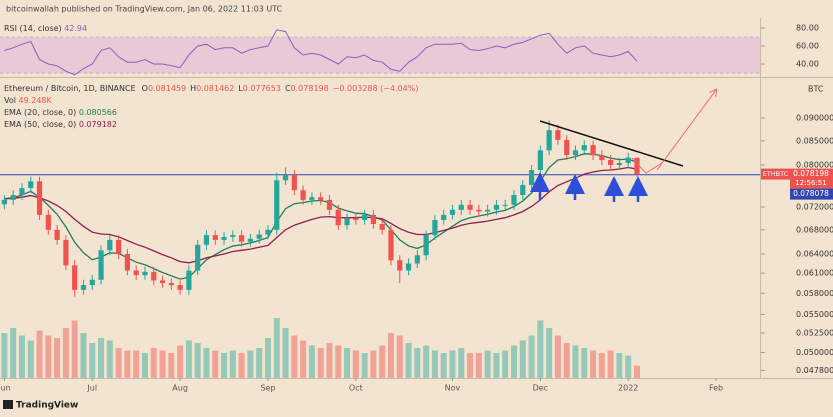 The image size is (833, 417). What do you see at coordinates (814, 314) in the screenshot?
I see `y-tick-label: 0.055000` at bounding box center [814, 314].